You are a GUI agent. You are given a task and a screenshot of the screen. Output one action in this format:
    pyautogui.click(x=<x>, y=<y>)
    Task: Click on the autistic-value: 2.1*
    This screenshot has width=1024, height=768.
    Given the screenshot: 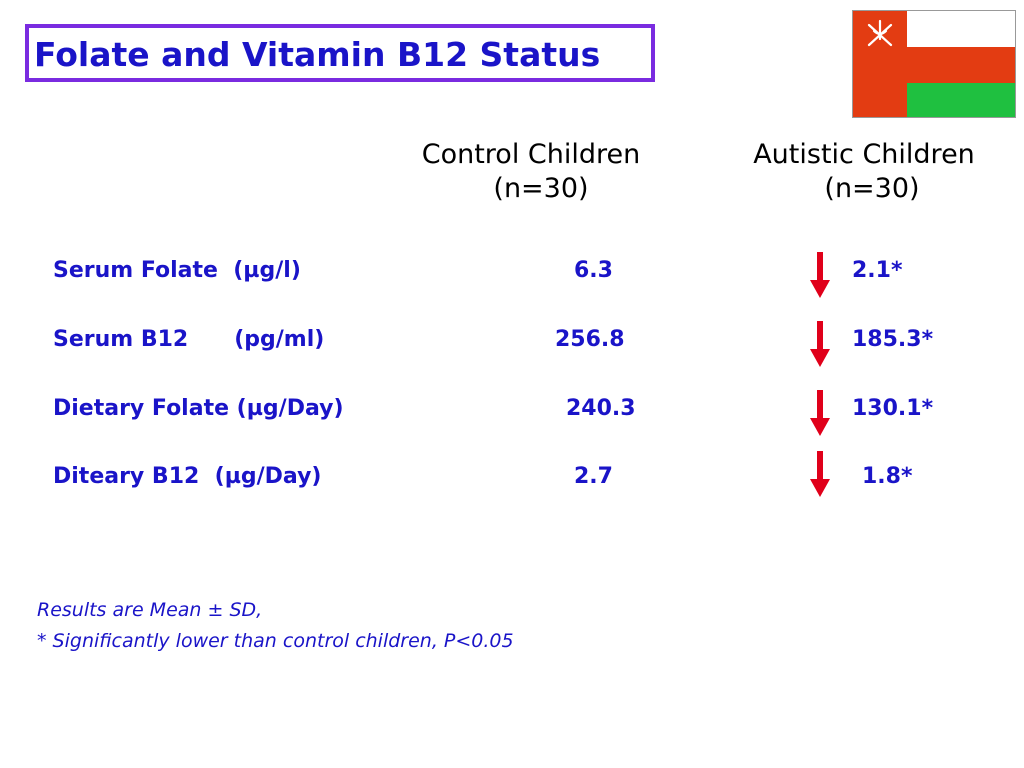 What is the action you would take?
    pyautogui.click(x=877, y=270)
    